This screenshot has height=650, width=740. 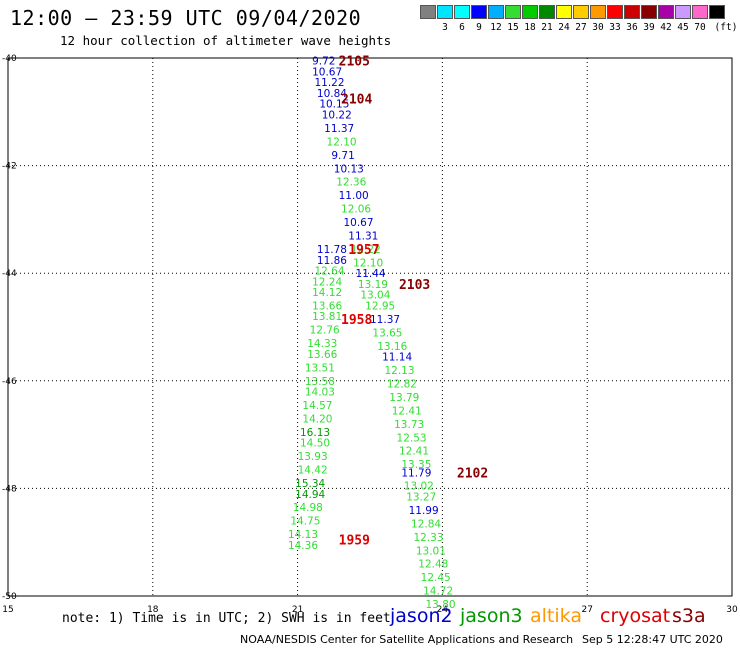 I want to click on wave-height-label: 12.48, so click(x=433, y=565).